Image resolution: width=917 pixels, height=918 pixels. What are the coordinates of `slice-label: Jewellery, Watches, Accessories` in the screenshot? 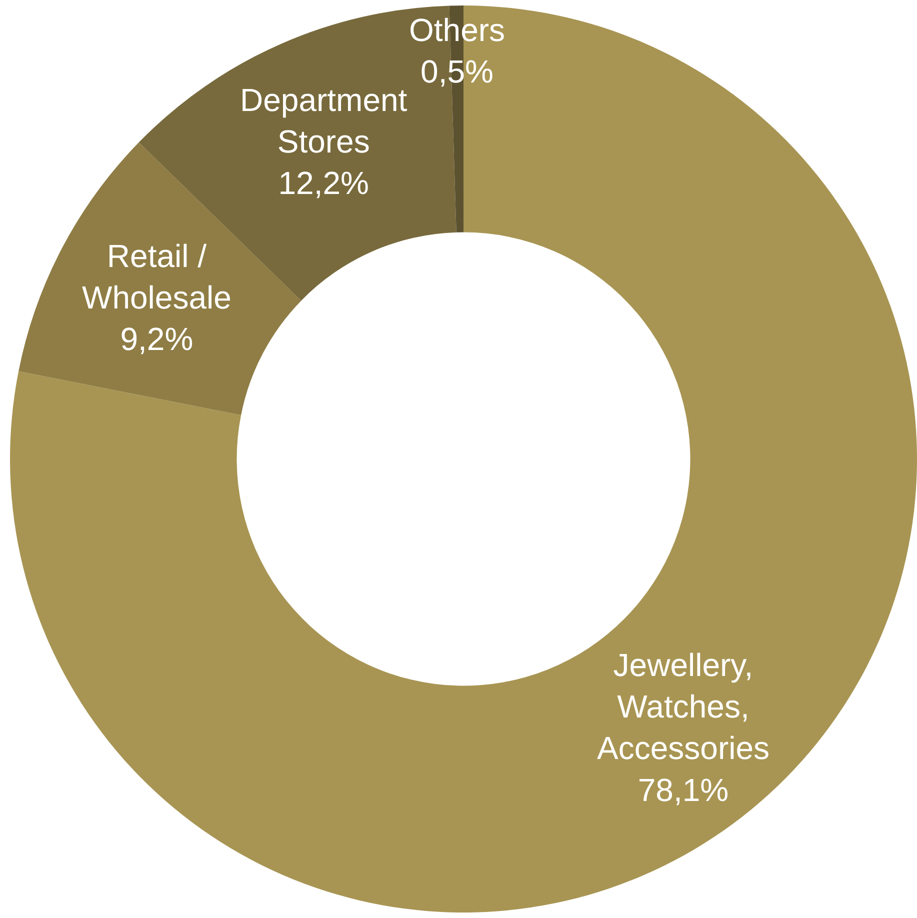 It's located at (683, 706).